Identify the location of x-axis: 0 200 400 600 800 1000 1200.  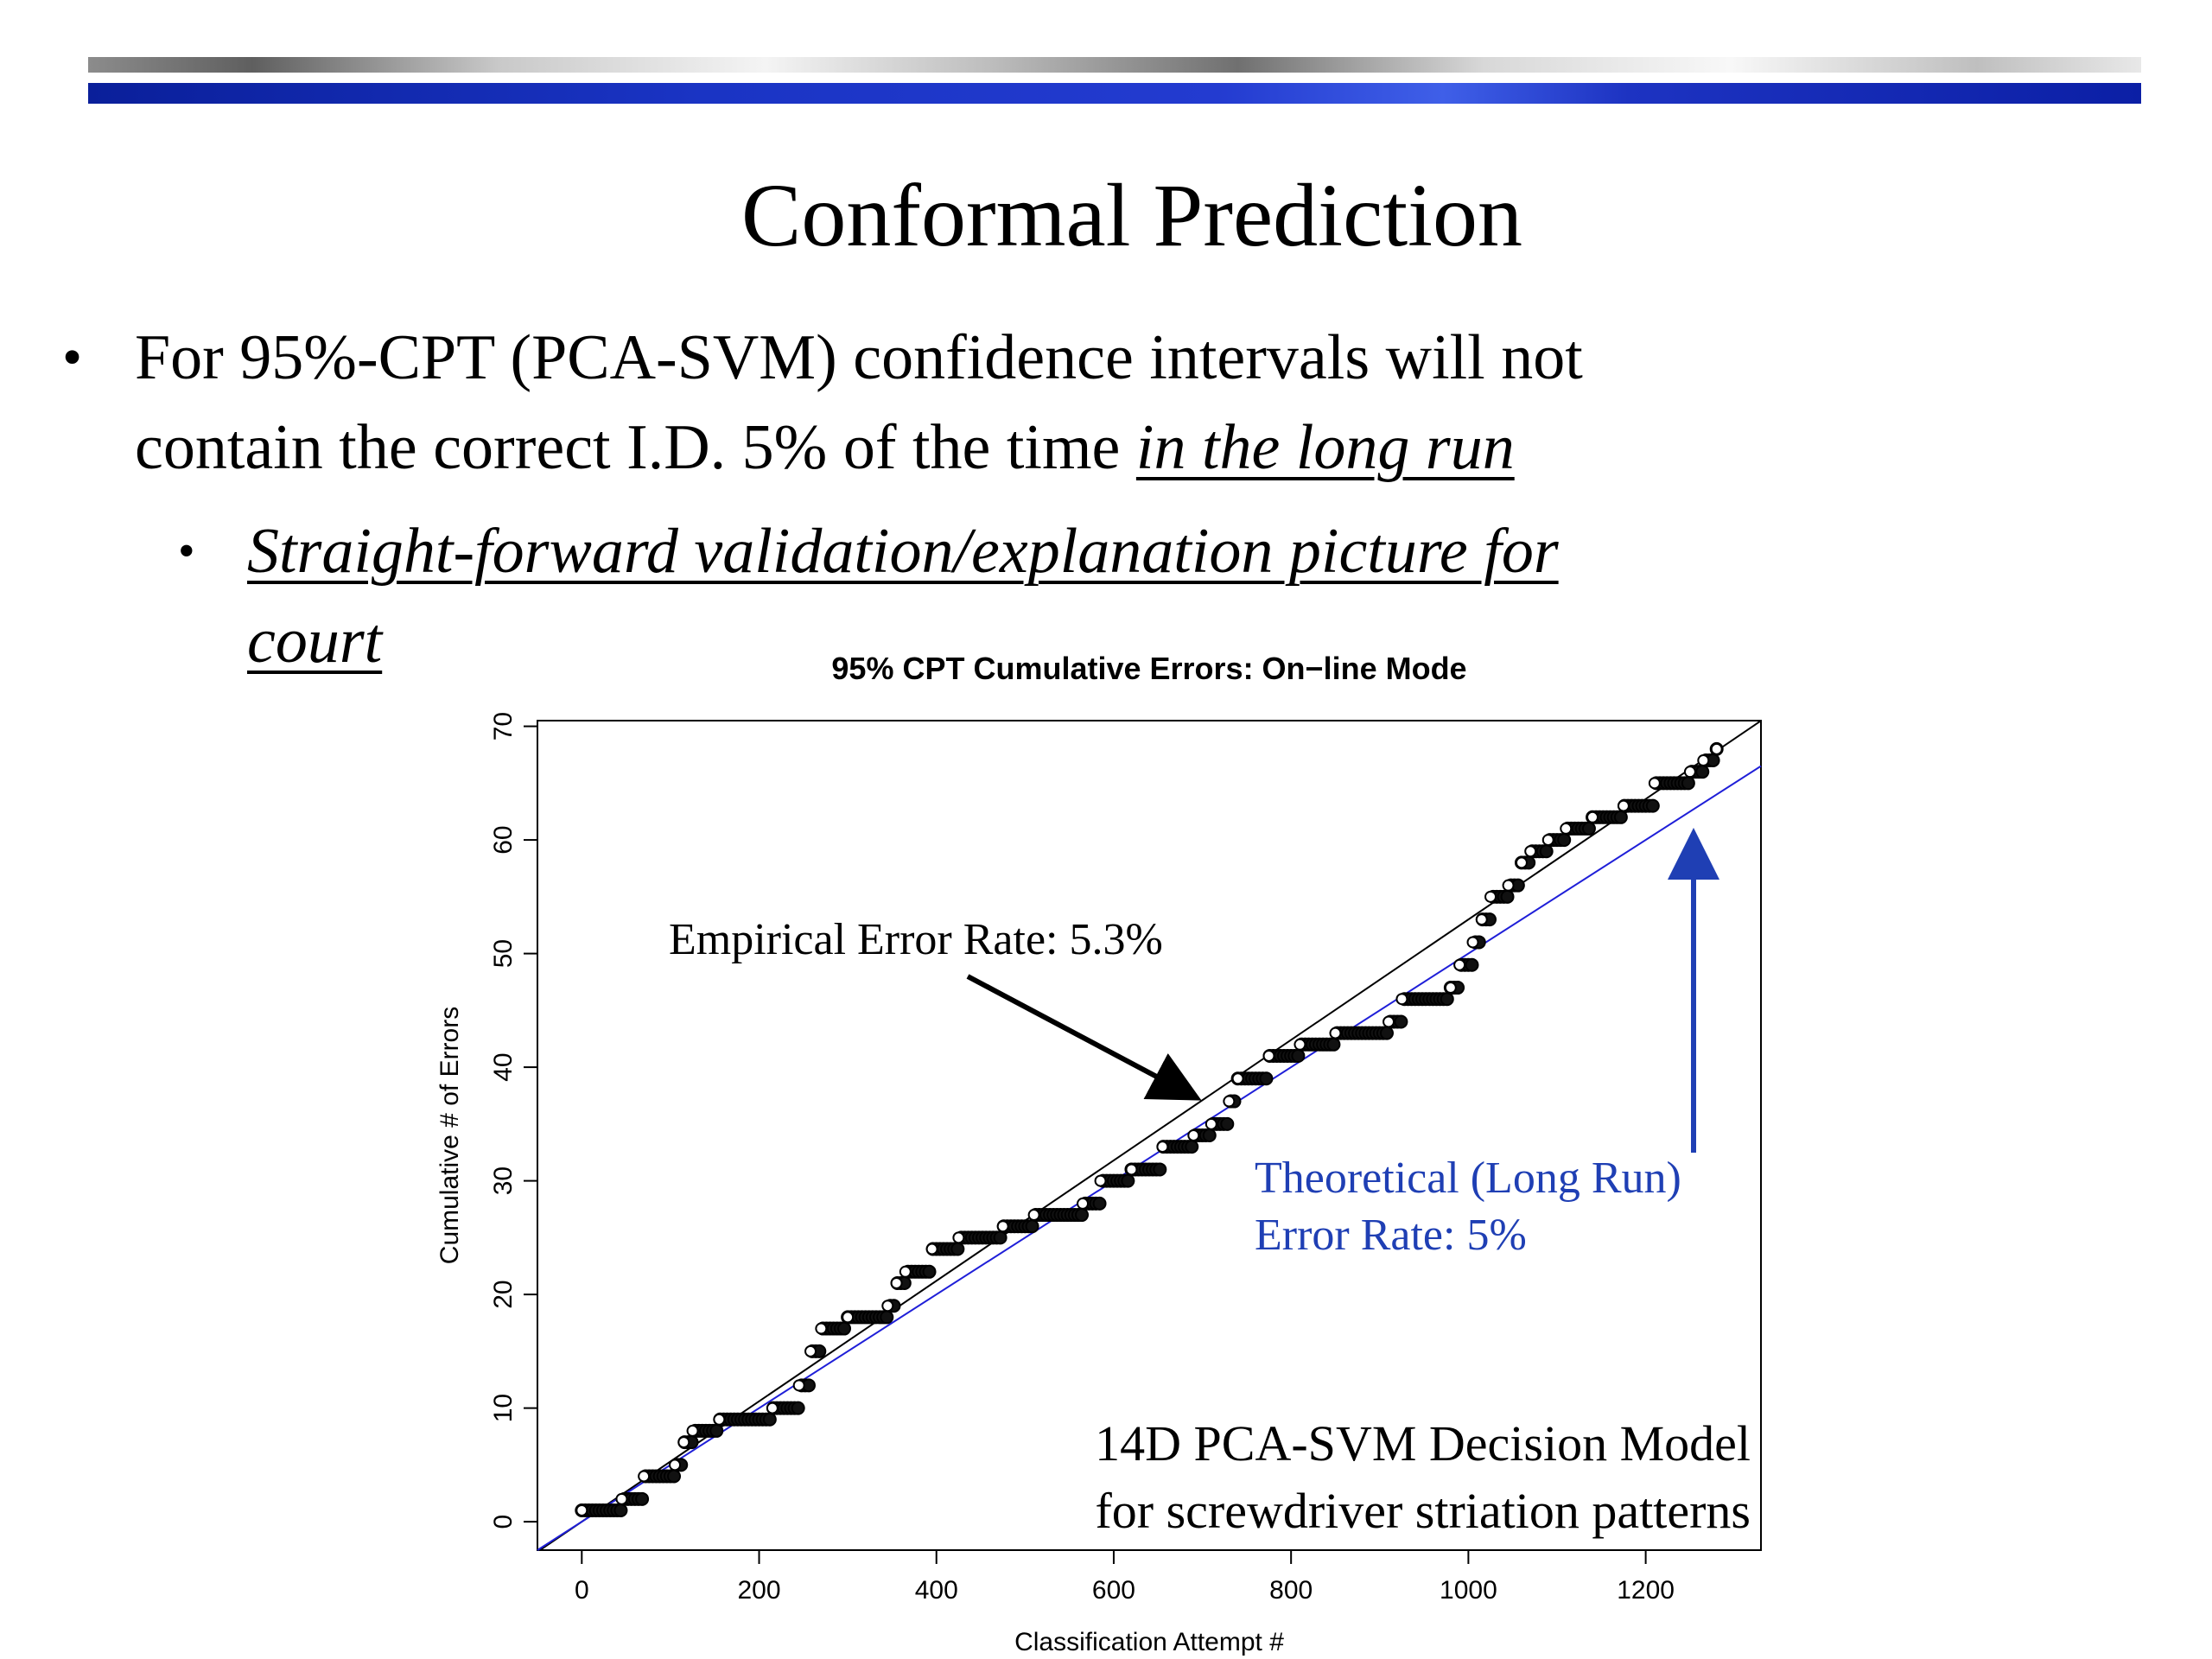
(1125, 1577).